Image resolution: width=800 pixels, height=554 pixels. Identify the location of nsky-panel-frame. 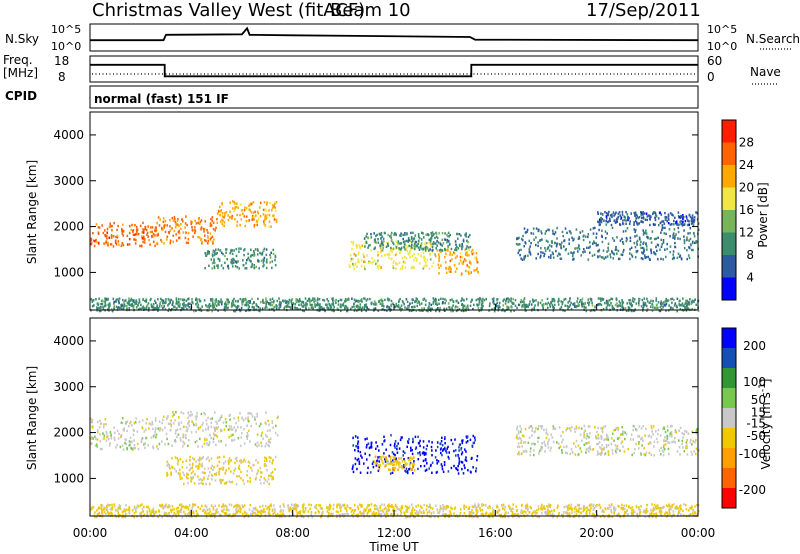
(394, 37).